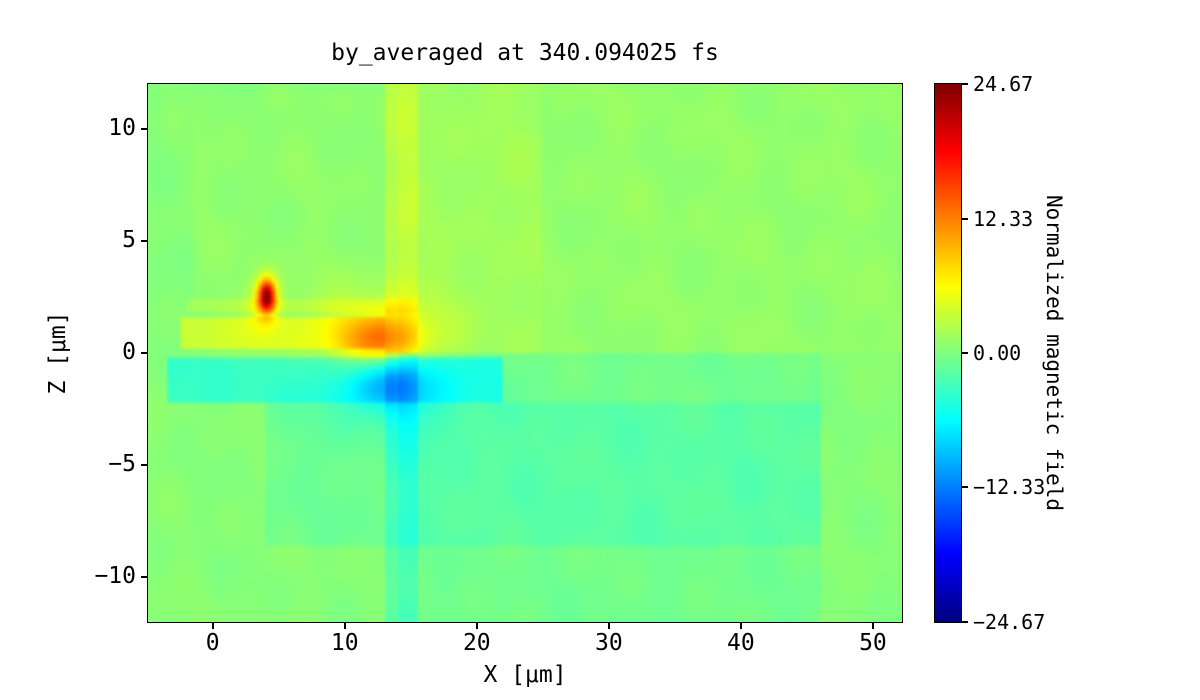  Describe the element at coordinates (58, 353) in the screenshot. I see `y-axis-label: Z [μm]` at that location.